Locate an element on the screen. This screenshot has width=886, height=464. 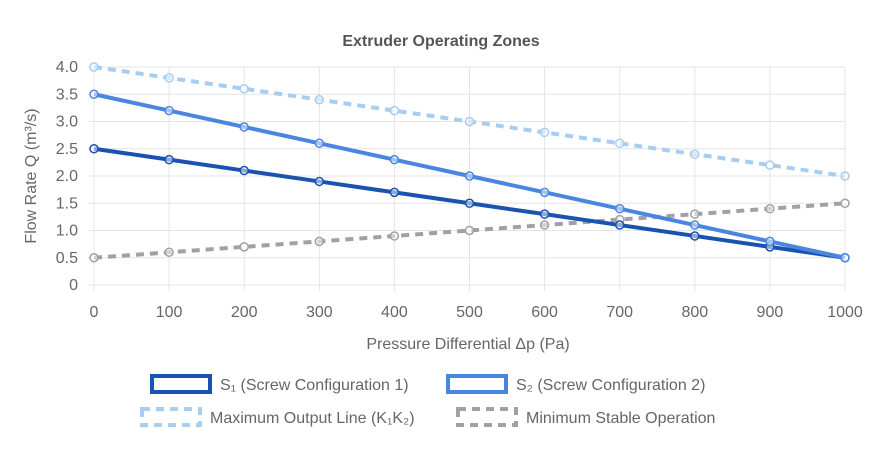
legend-item-4: Minimum Stable Operation is located at coordinates (585, 417).